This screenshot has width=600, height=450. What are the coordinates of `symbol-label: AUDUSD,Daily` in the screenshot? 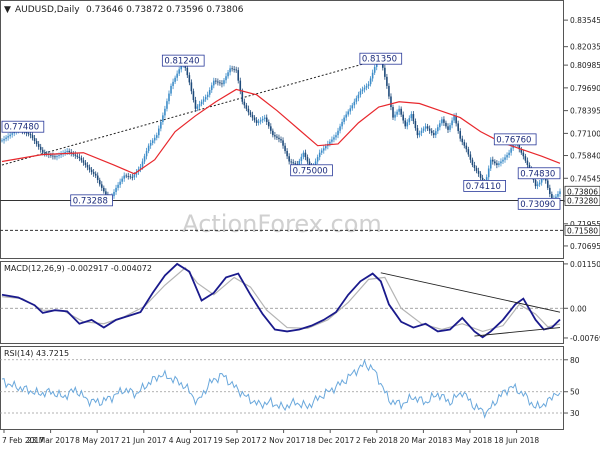 It's located at (47, 10).